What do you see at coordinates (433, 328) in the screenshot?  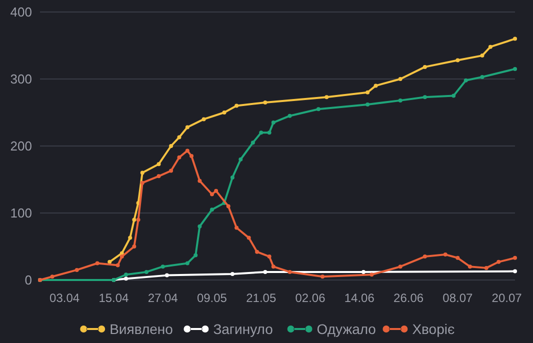 I see `legend-label: Хворіє` at bounding box center [433, 328].